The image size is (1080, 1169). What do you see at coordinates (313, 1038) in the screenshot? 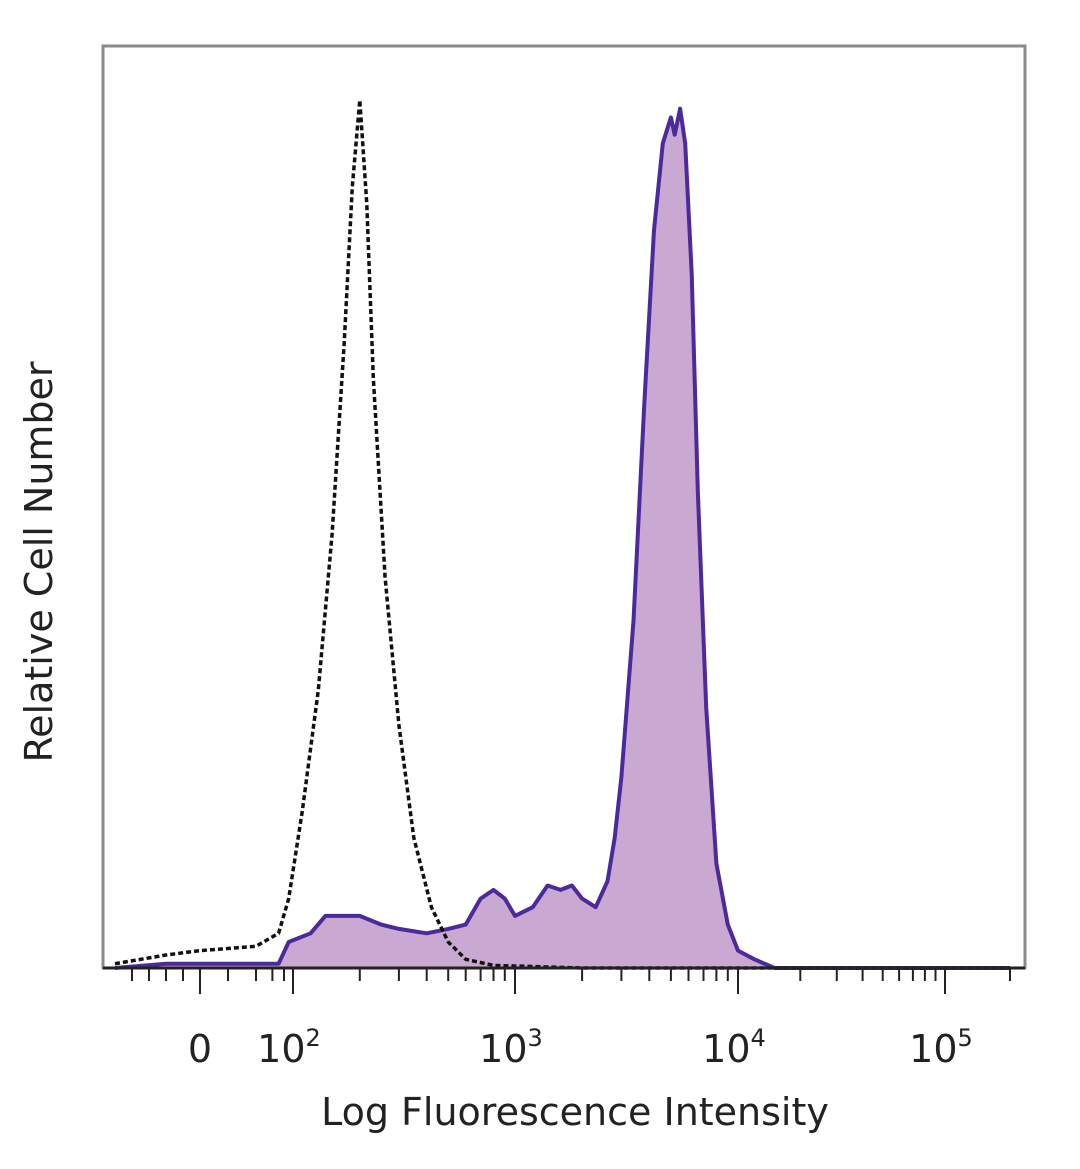
I see `x-tick-label-exponent: 2` at bounding box center [313, 1038].